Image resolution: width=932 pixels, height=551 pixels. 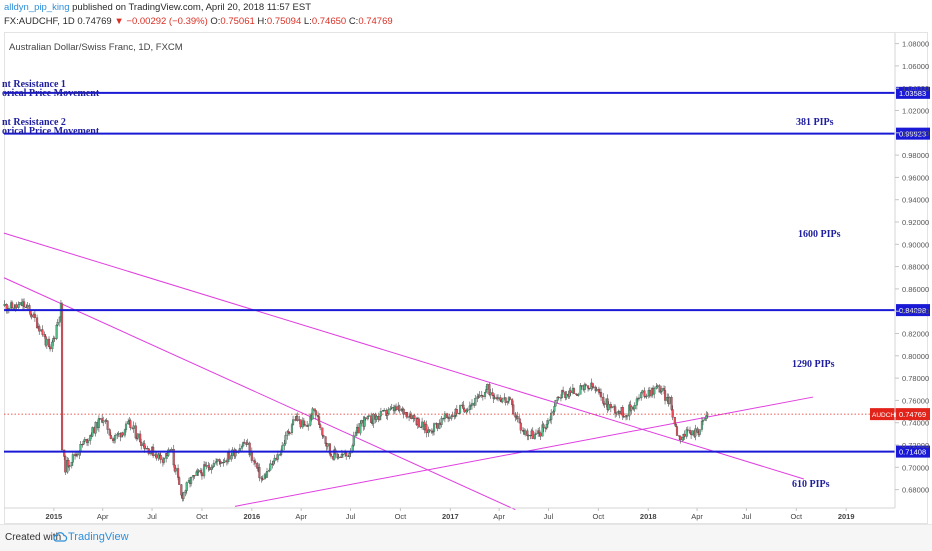 I want to click on time-tick-label: Jul, so click(x=549, y=516).